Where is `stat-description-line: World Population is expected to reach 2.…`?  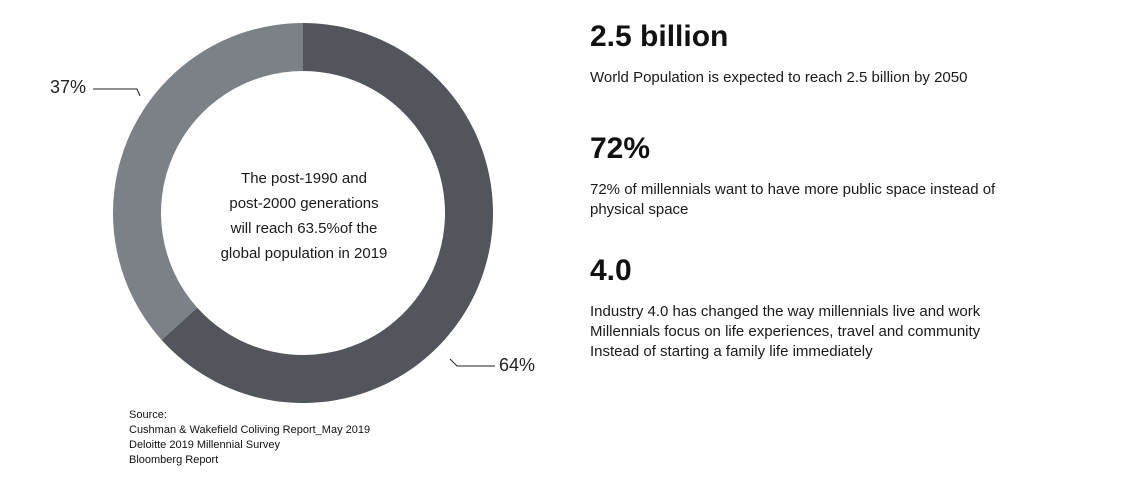
stat-description-line: World Population is expected to reach 2.… is located at coordinates (779, 77).